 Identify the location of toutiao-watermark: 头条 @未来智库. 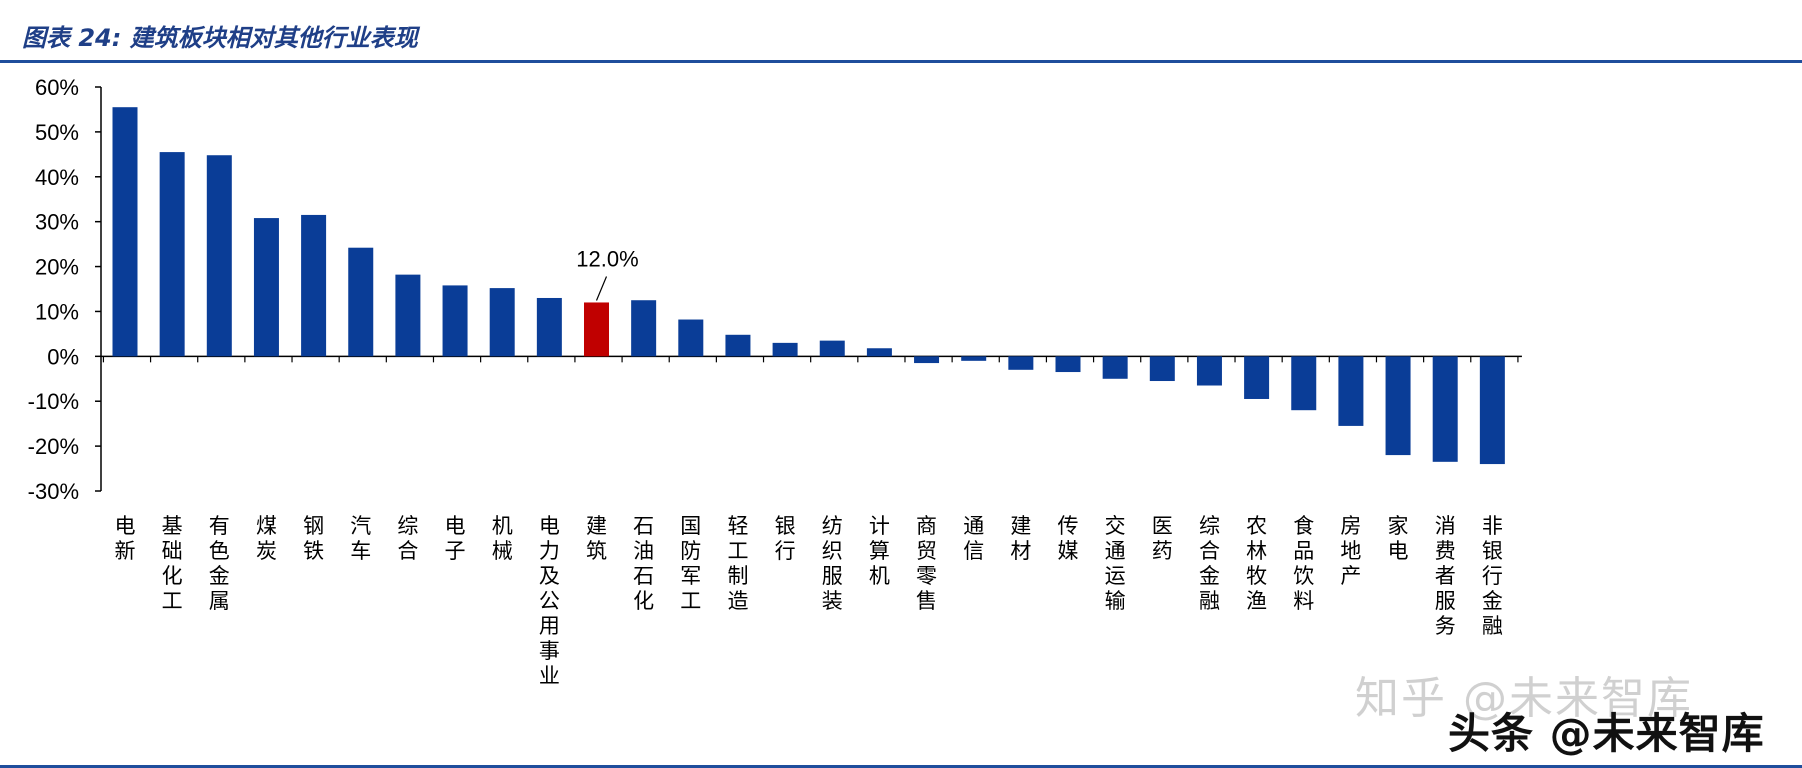
(1606, 733).